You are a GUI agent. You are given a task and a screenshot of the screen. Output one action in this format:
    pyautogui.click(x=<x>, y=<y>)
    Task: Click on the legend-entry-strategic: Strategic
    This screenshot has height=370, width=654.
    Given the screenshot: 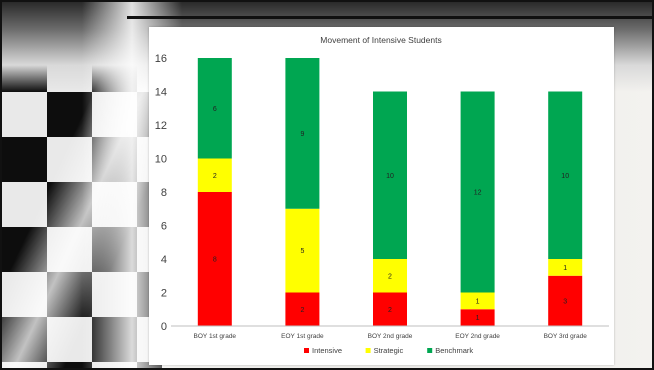 What is the action you would take?
    pyautogui.click(x=389, y=350)
    